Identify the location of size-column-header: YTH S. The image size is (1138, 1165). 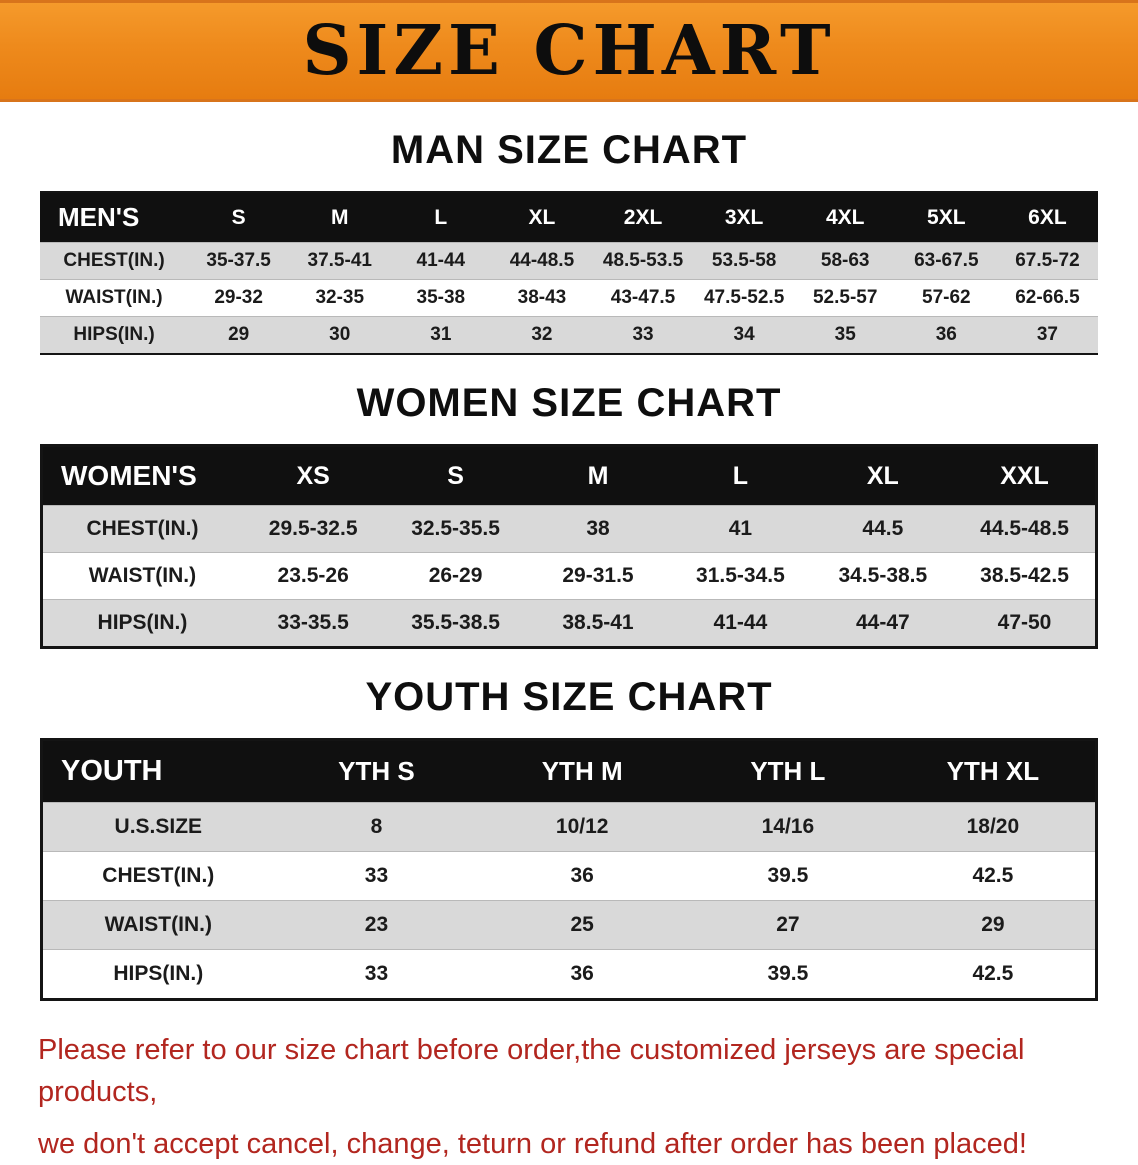
(376, 771).